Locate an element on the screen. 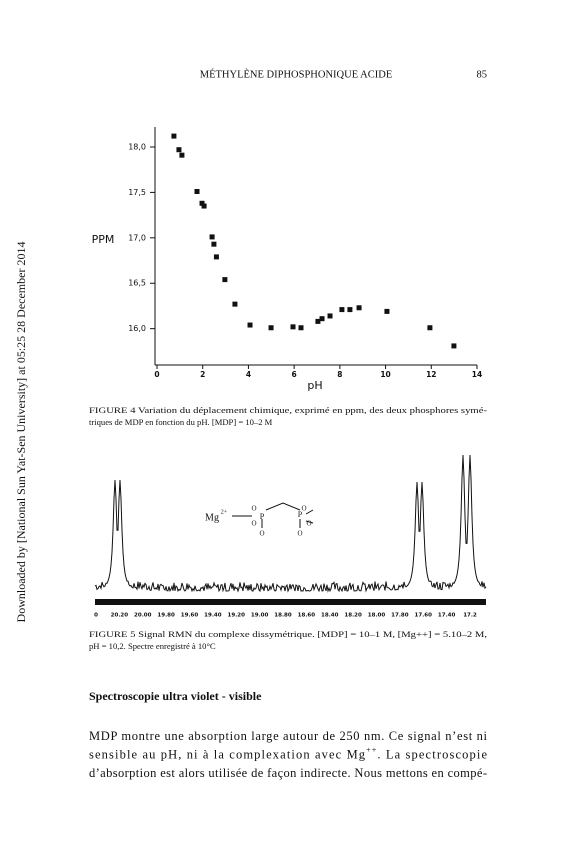 The height and width of the screenshot is (864, 577). spectrum-trace is located at coordinates (290, 523).